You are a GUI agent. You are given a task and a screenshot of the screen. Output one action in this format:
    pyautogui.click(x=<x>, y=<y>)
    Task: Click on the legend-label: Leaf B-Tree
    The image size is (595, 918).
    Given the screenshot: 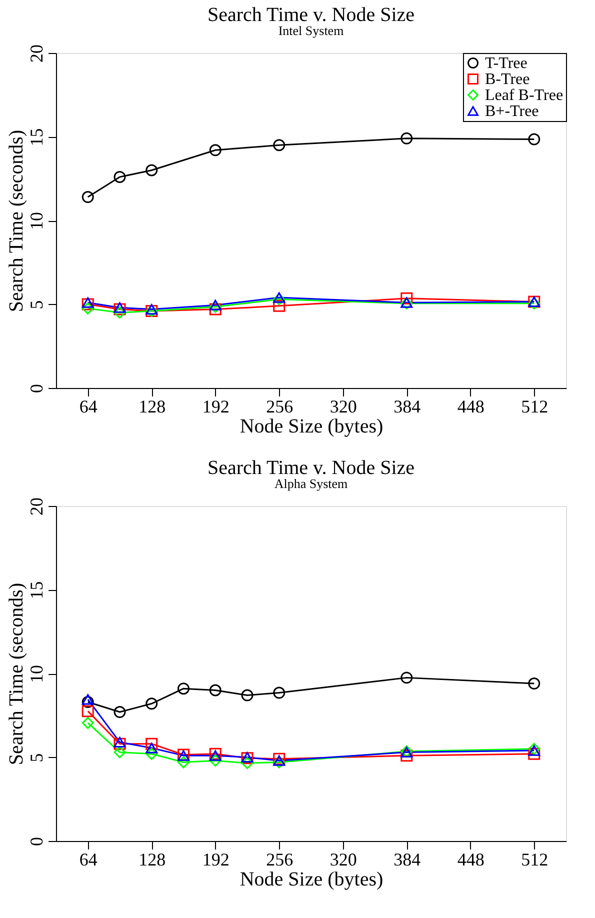 What is the action you would take?
    pyautogui.click(x=524, y=95)
    